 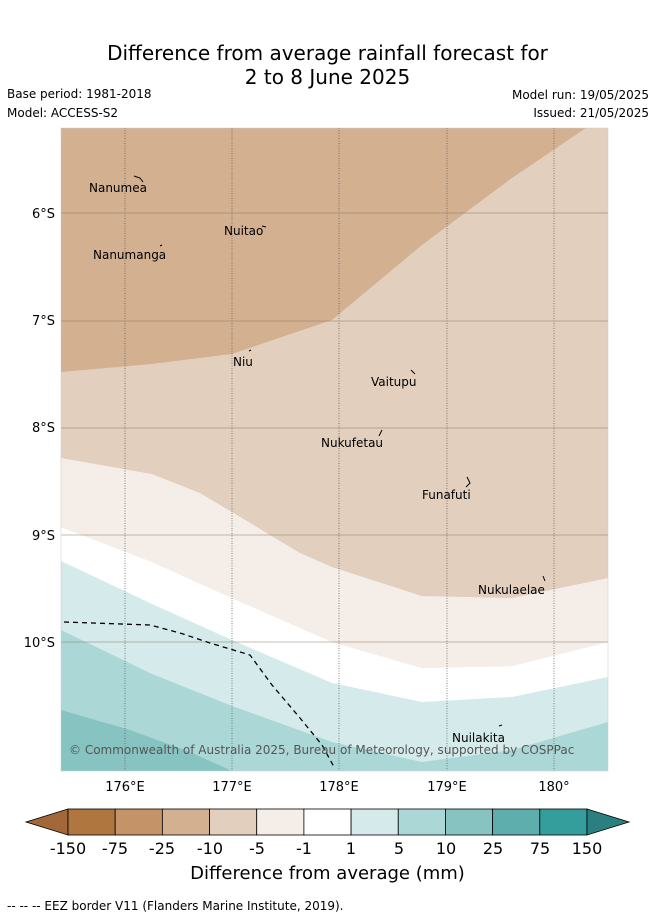 I want to click on lon-label-177e: 177°E, so click(x=232, y=787).